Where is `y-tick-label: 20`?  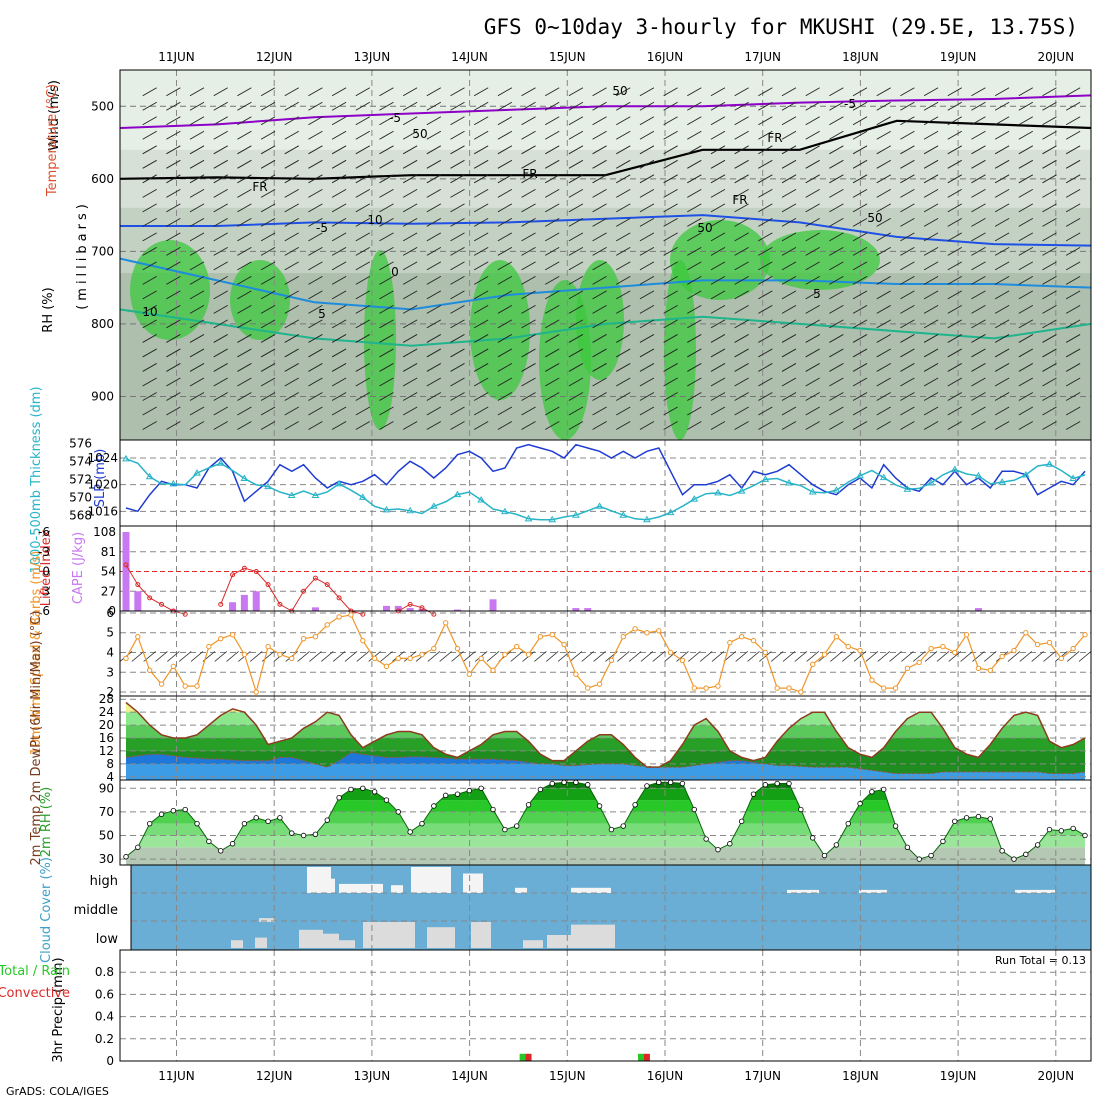 y-tick-label: 20 is located at coordinates (106, 725).